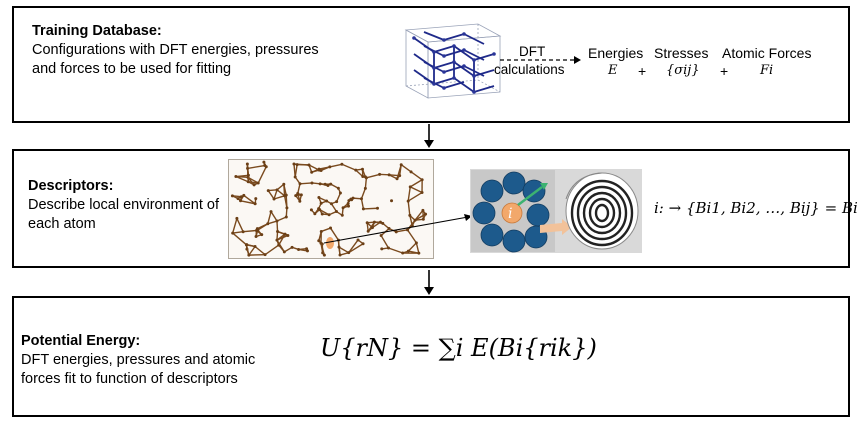  What do you see at coordinates (331, 209) in the screenshot?
I see `amorphous-network-image` at bounding box center [331, 209].